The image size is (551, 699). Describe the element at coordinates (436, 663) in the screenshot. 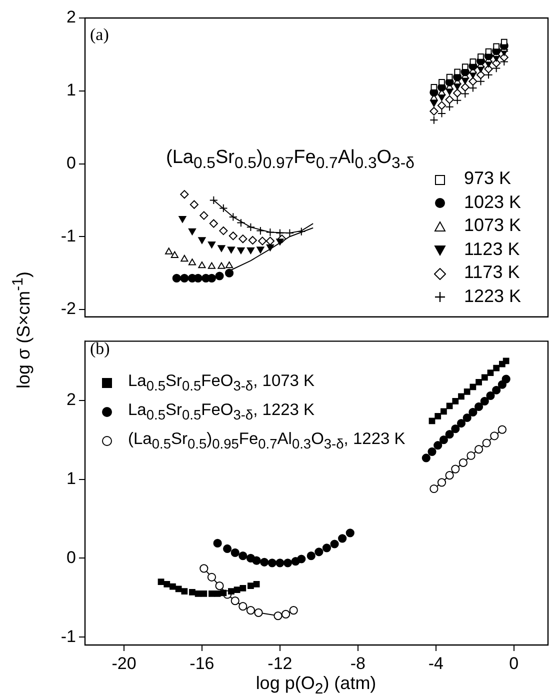

I see `x-tick-label: -4` at that location.